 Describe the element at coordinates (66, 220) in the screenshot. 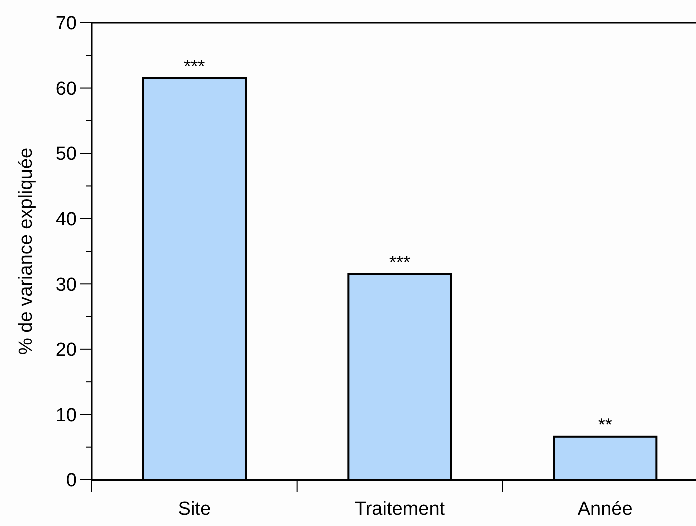

I see `y-tick-label: 40` at that location.